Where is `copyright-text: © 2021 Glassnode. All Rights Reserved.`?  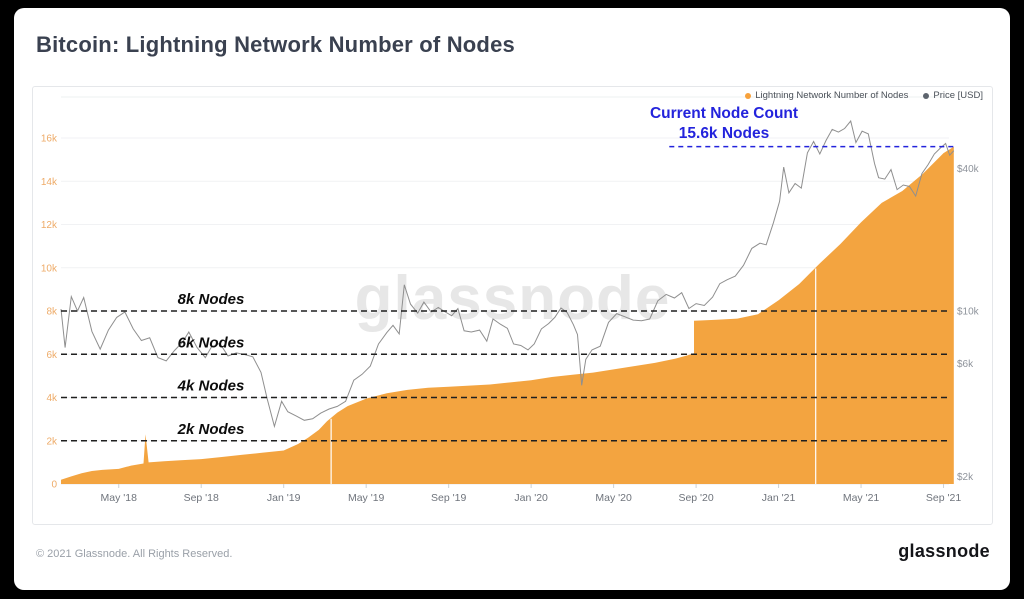
copyright-text: © 2021 Glassnode. All Rights Reserved. is located at coordinates (134, 554).